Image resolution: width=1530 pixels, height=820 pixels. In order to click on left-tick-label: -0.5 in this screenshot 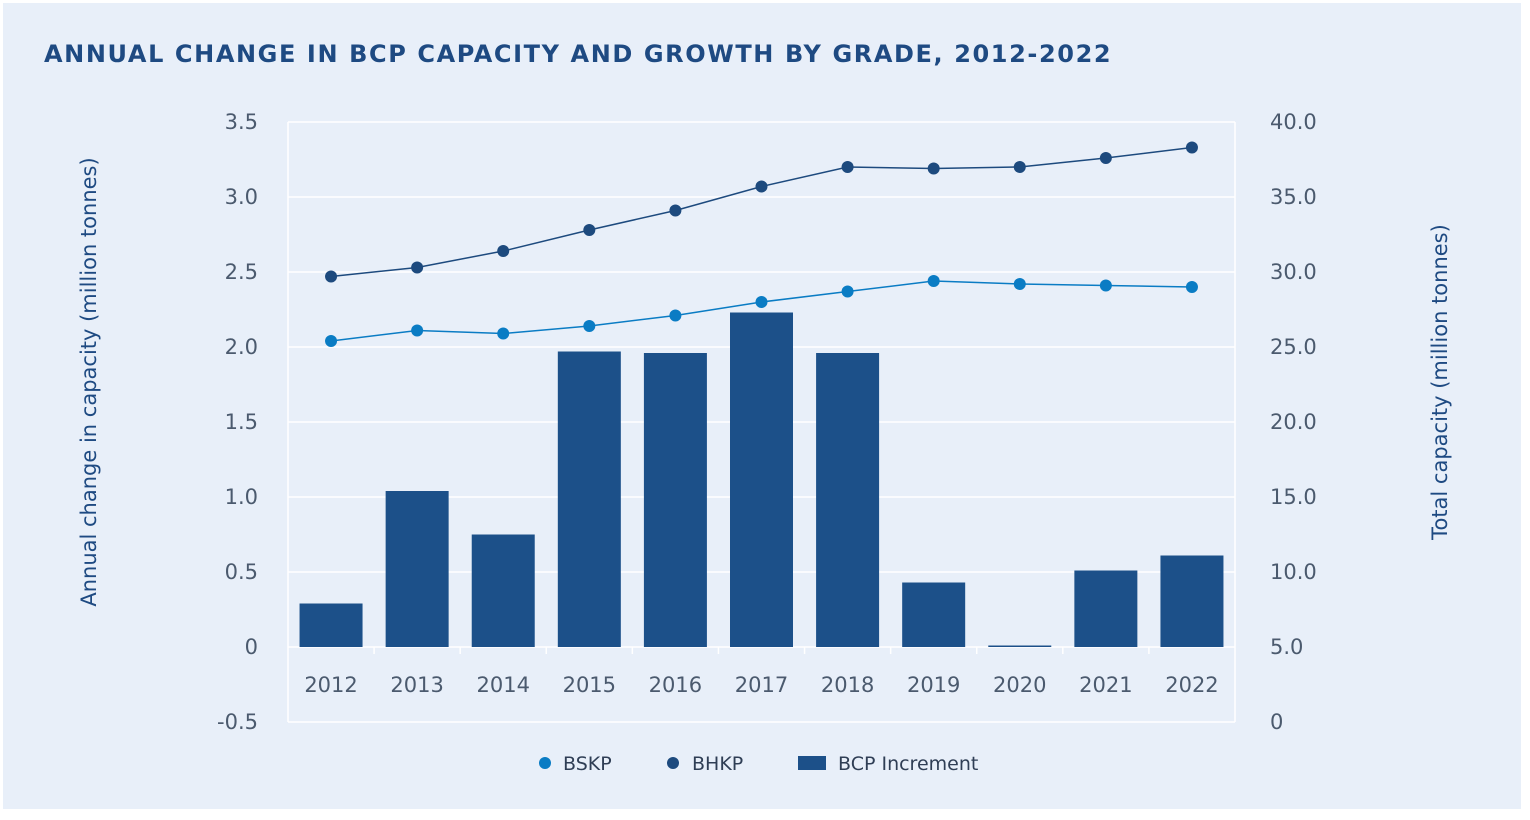, I will do `click(237, 722)`.